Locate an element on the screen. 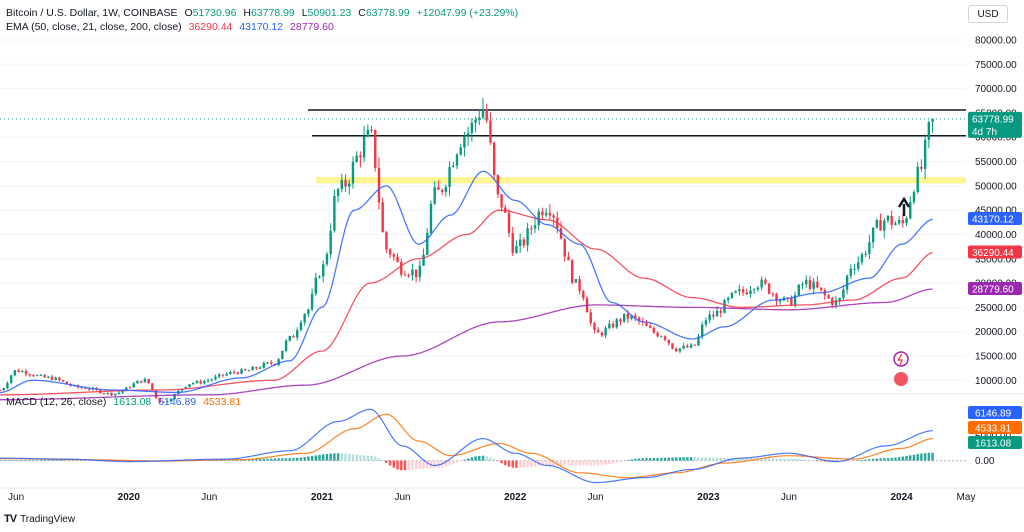 The width and height of the screenshot is (1024, 532). brand-name: TradingView is located at coordinates (48, 519).